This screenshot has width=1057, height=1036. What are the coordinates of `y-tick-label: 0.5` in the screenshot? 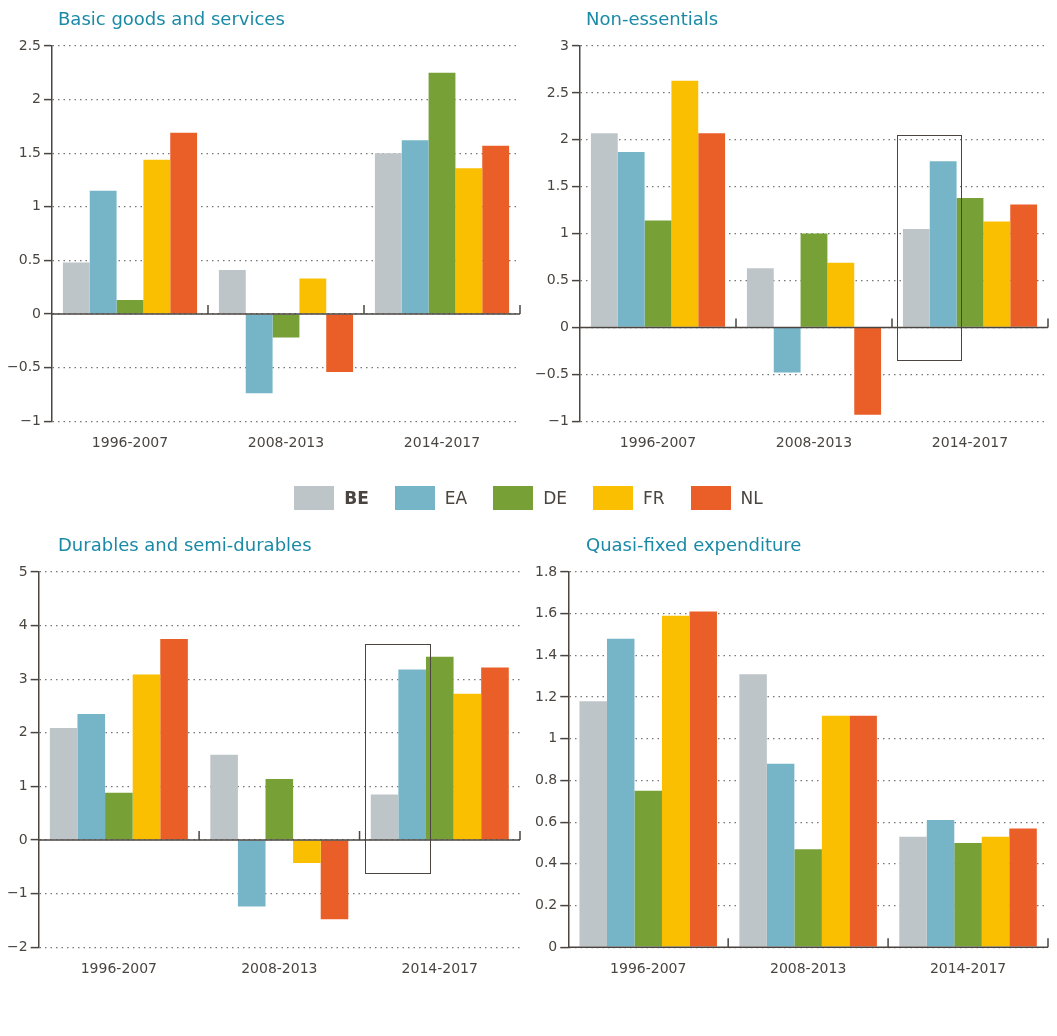 It's located at (29, 259).